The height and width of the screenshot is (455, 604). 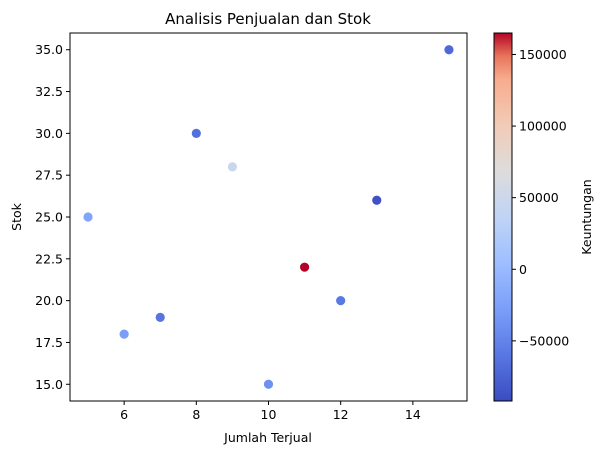 What do you see at coordinates (341, 414) in the screenshot?
I see `x-tick-label: 12` at bounding box center [341, 414].